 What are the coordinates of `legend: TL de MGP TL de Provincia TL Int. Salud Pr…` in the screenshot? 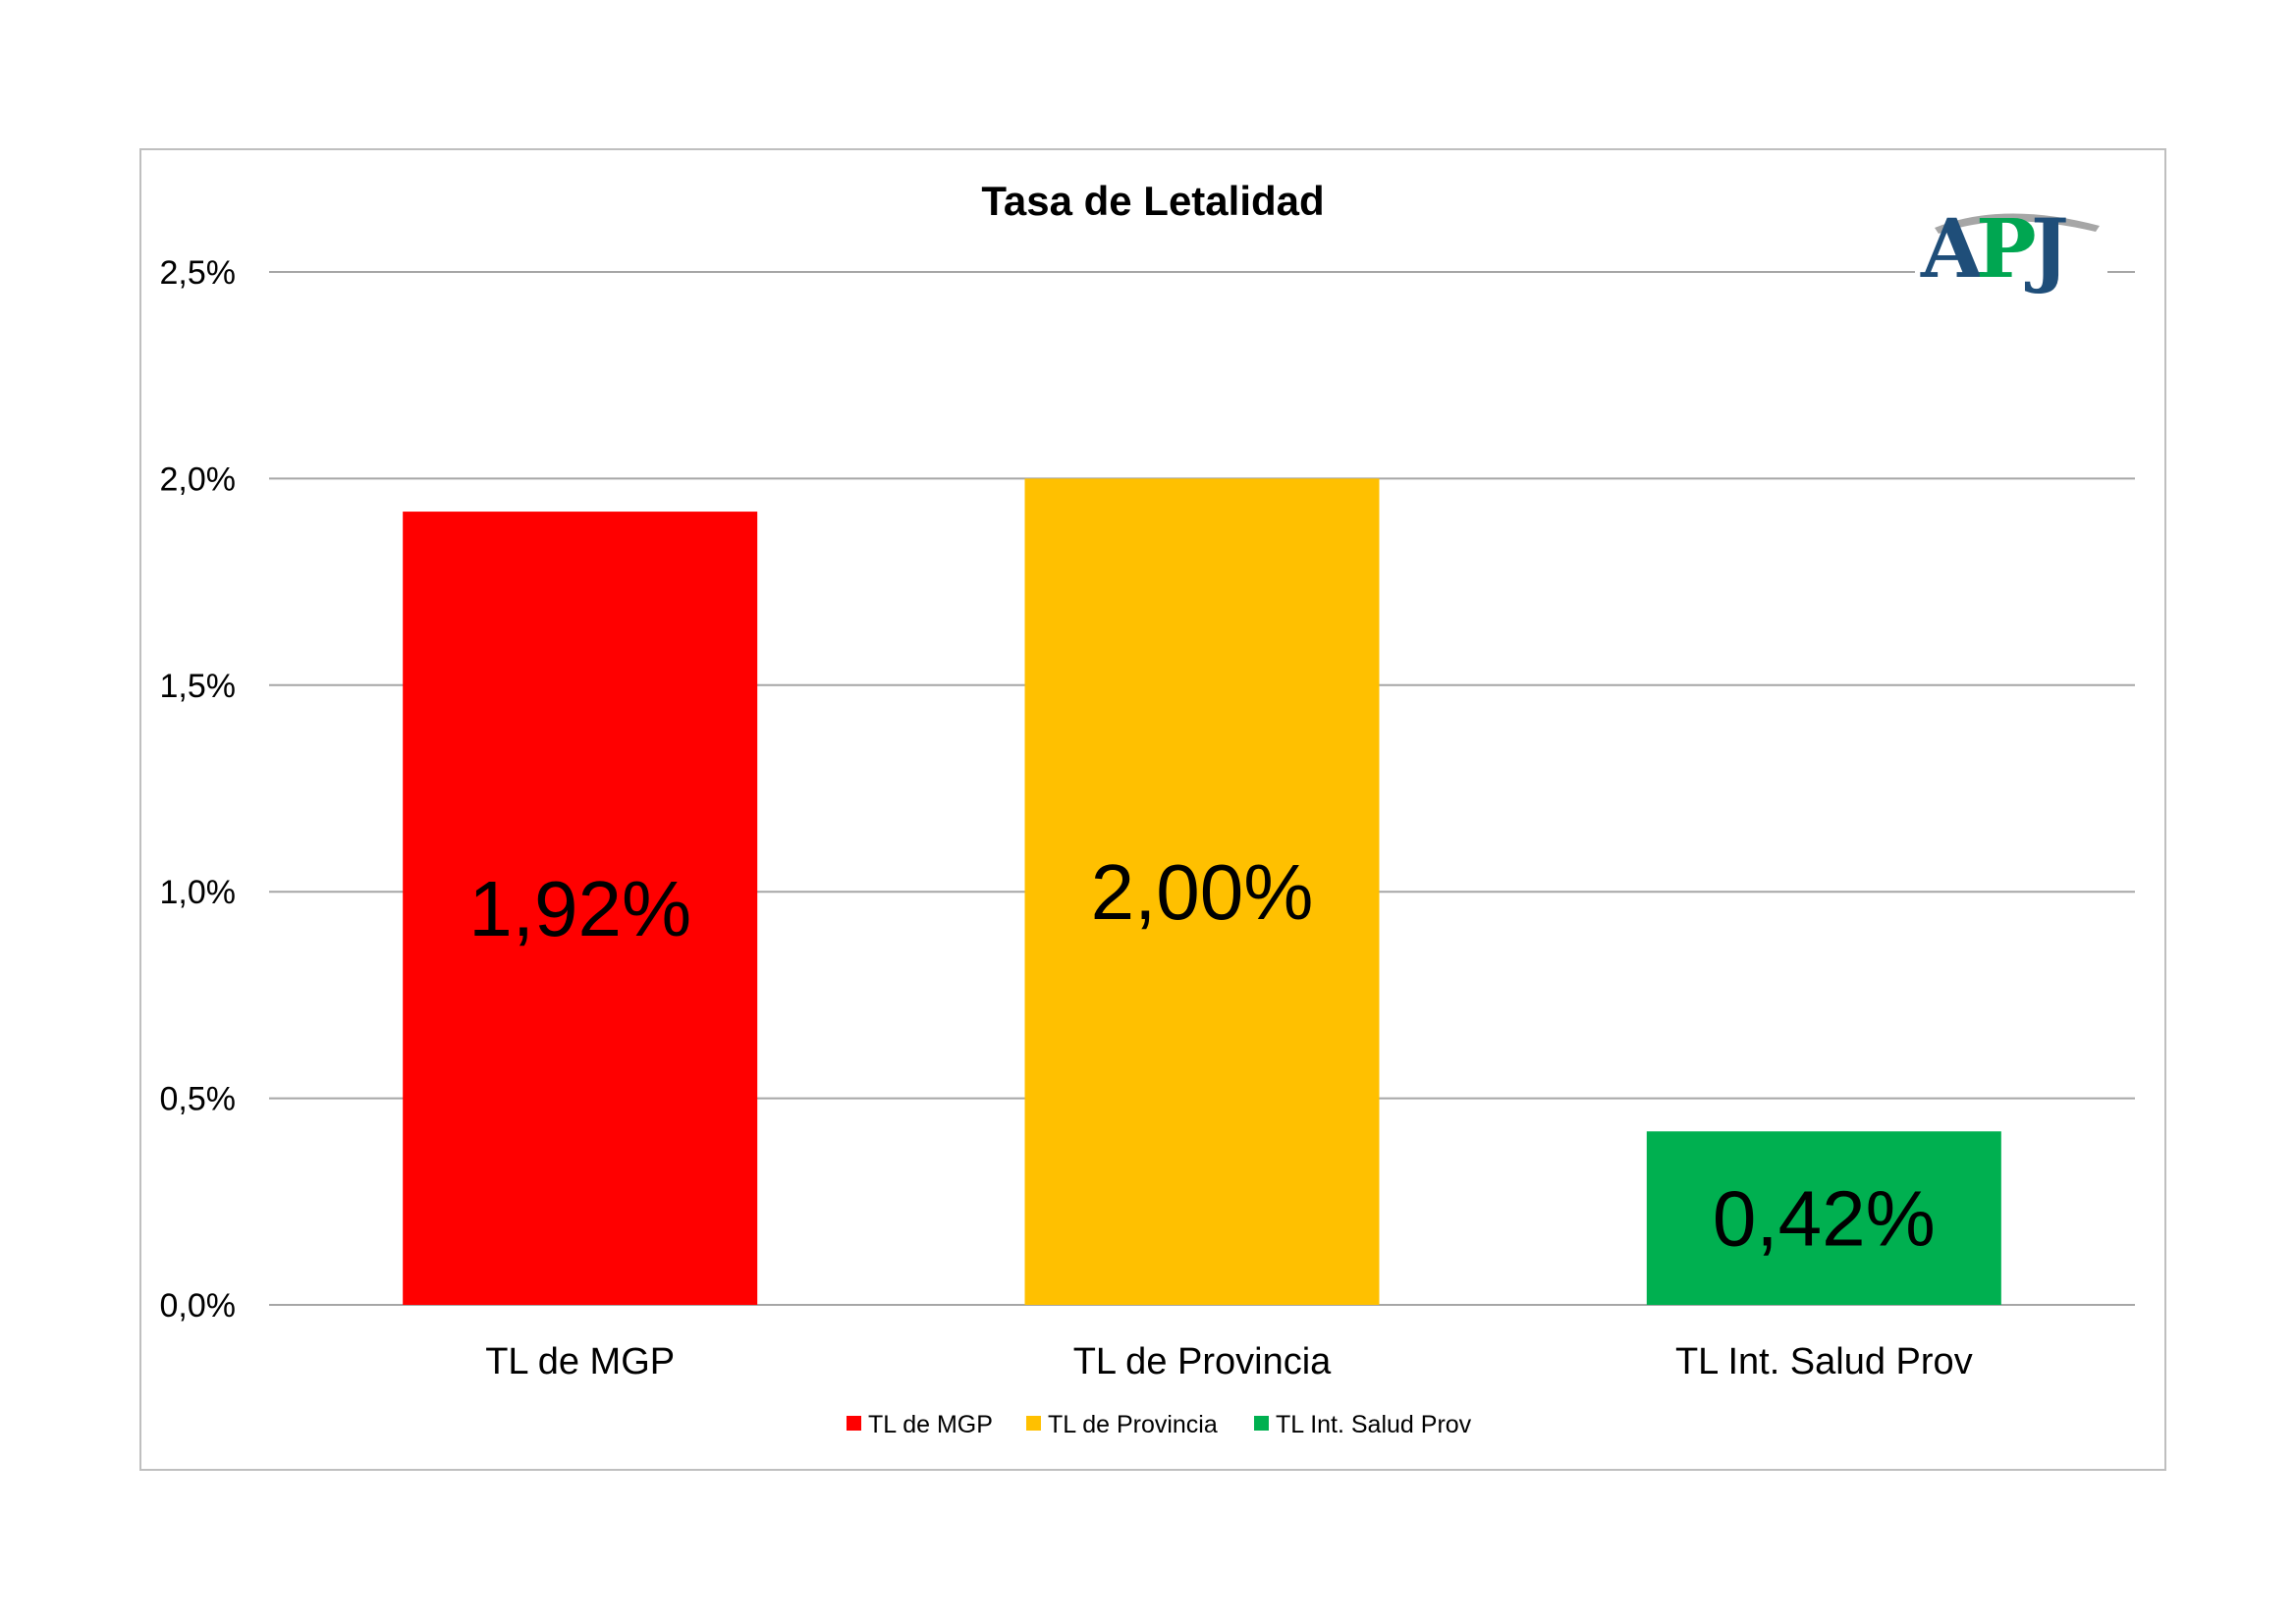 It's located at (1159, 1424).